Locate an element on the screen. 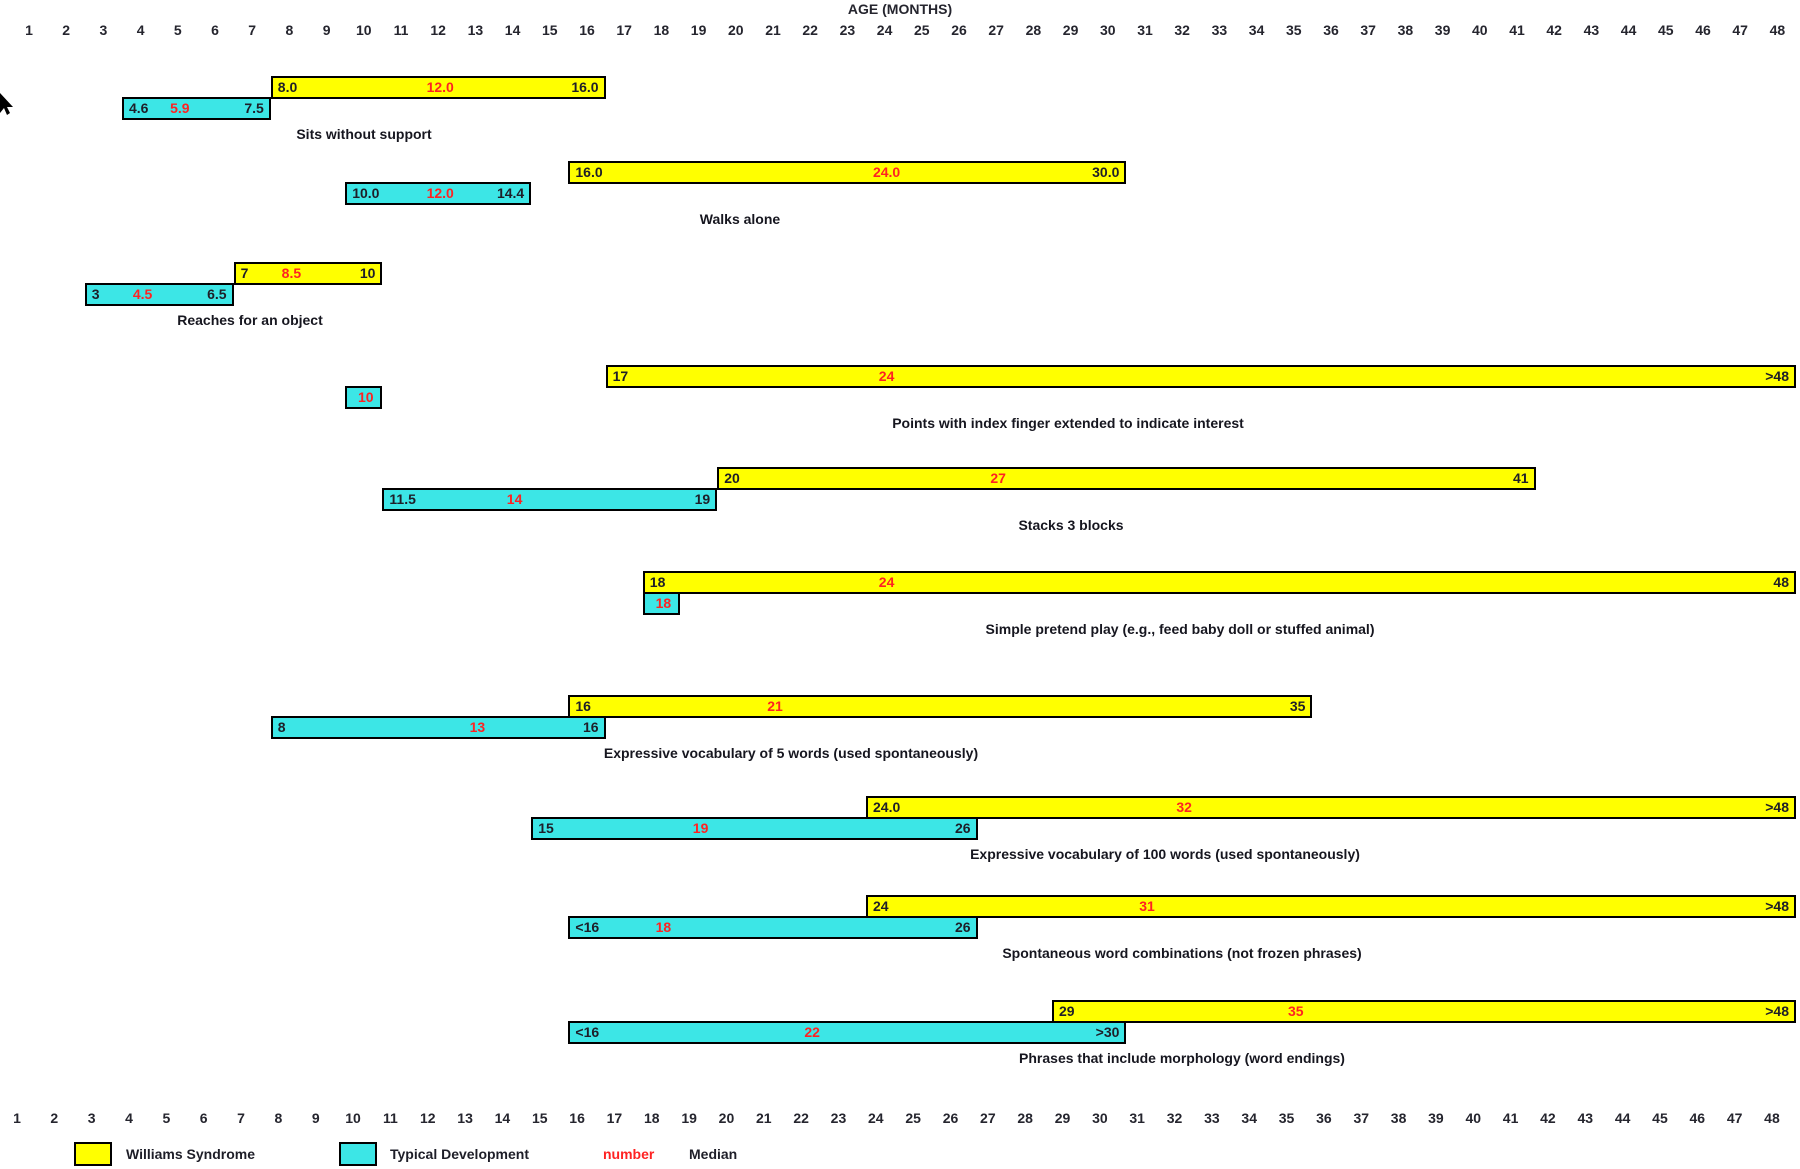 The image size is (1800, 1169). bar-end-value: 48 is located at coordinates (1781, 582).